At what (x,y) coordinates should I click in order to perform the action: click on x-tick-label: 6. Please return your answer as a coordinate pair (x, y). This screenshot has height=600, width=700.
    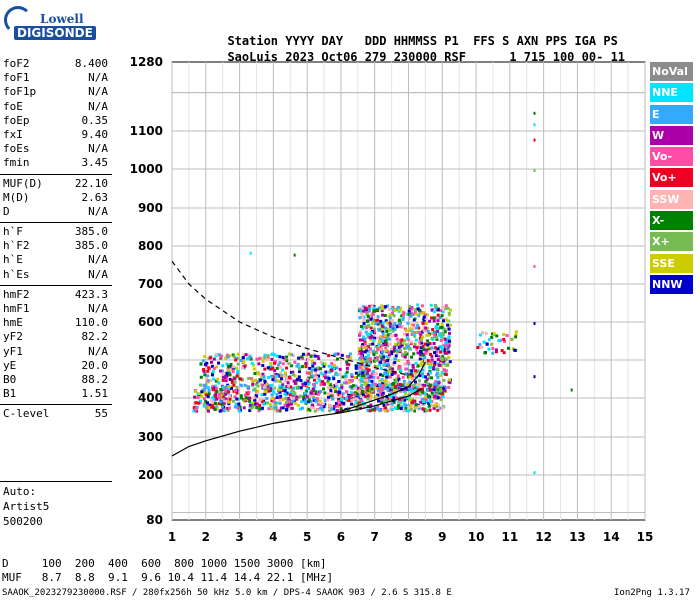
    Looking at the image, I should click on (341, 537).